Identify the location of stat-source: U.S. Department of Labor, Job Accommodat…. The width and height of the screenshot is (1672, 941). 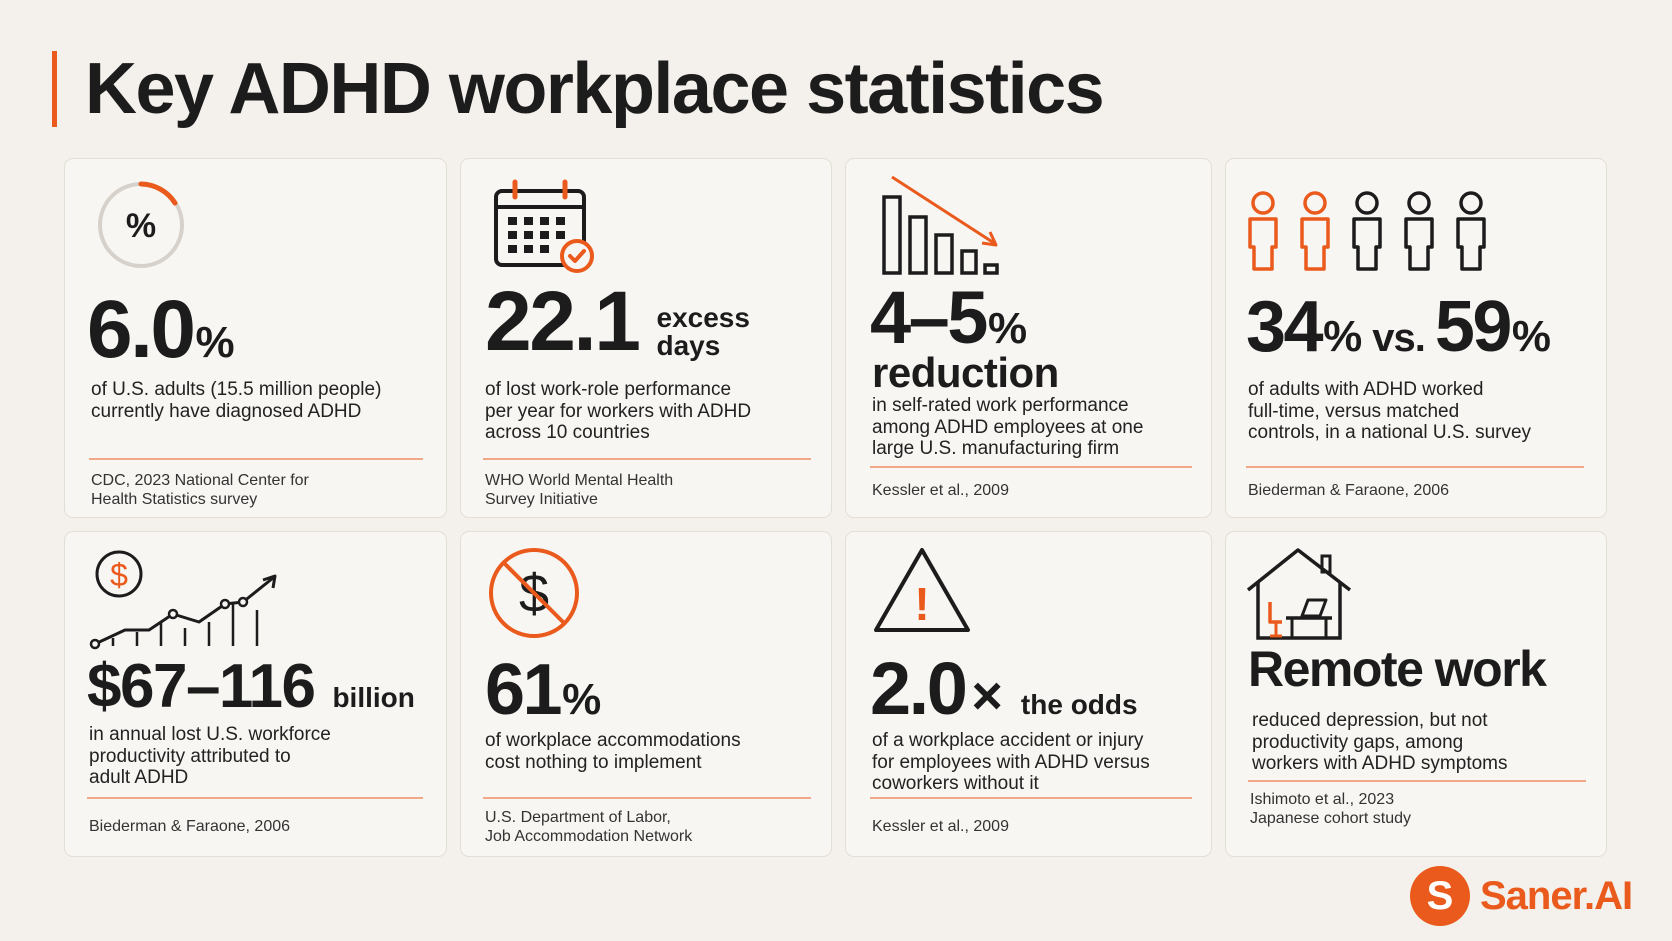
(589, 827).